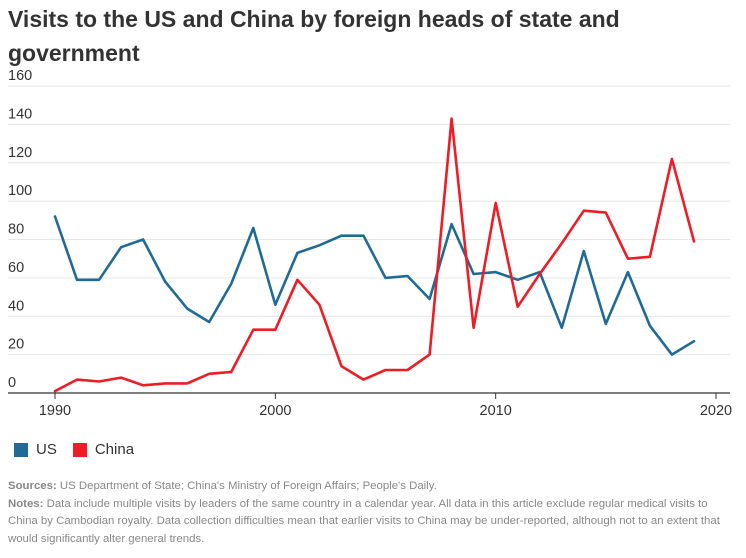 This screenshot has width=746, height=558. I want to click on legend-item-china: China, so click(103, 449).